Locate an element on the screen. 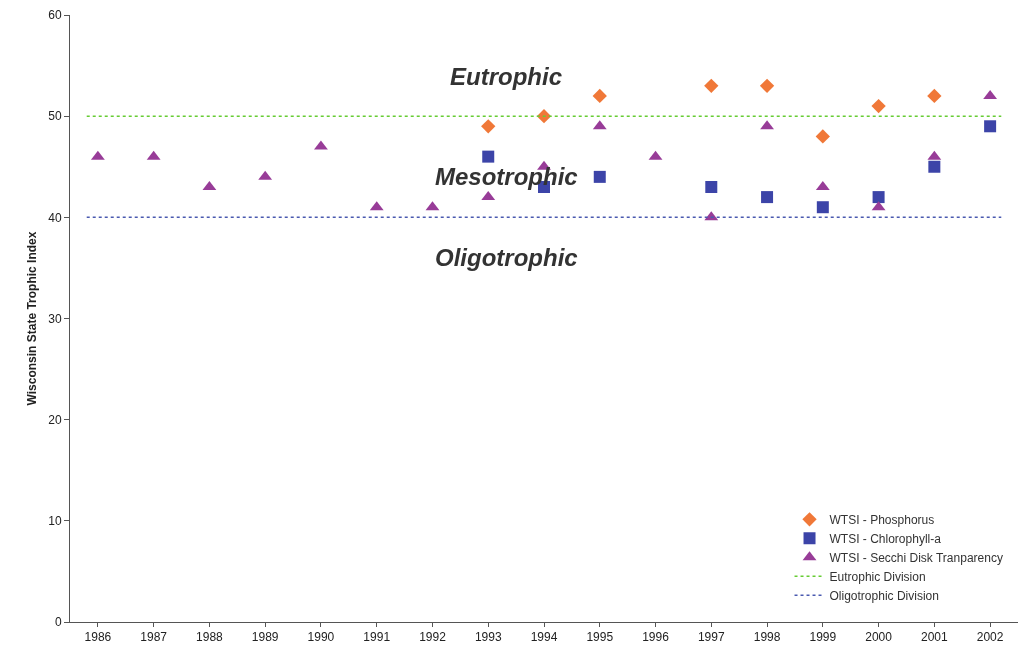 The height and width of the screenshot is (657, 1023). x-tick-label: 1994 is located at coordinates (544, 637).